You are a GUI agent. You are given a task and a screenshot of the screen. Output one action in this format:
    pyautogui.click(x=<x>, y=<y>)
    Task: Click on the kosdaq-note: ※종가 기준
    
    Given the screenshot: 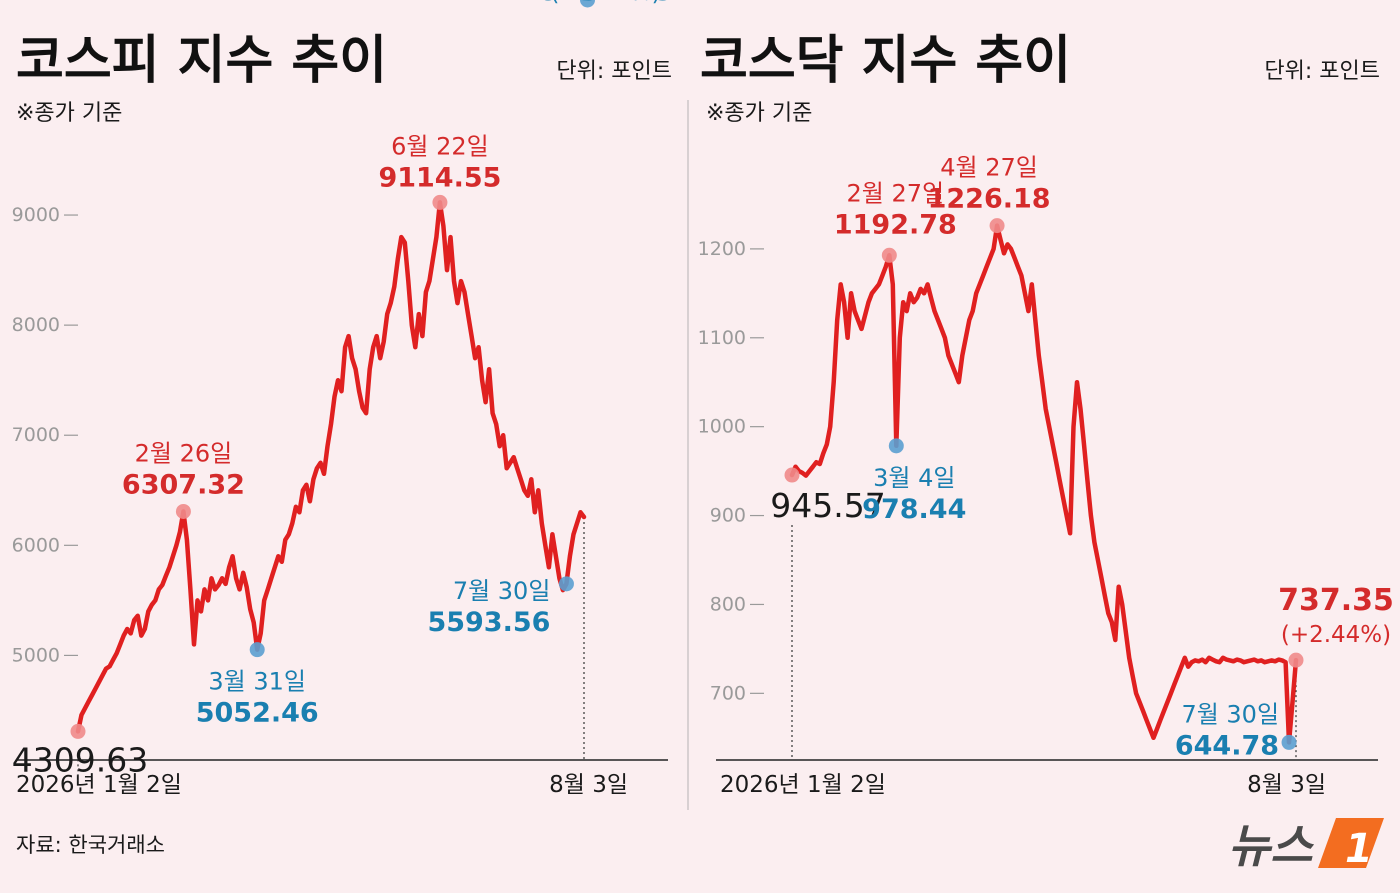 What is the action you would take?
    pyautogui.click(x=759, y=113)
    